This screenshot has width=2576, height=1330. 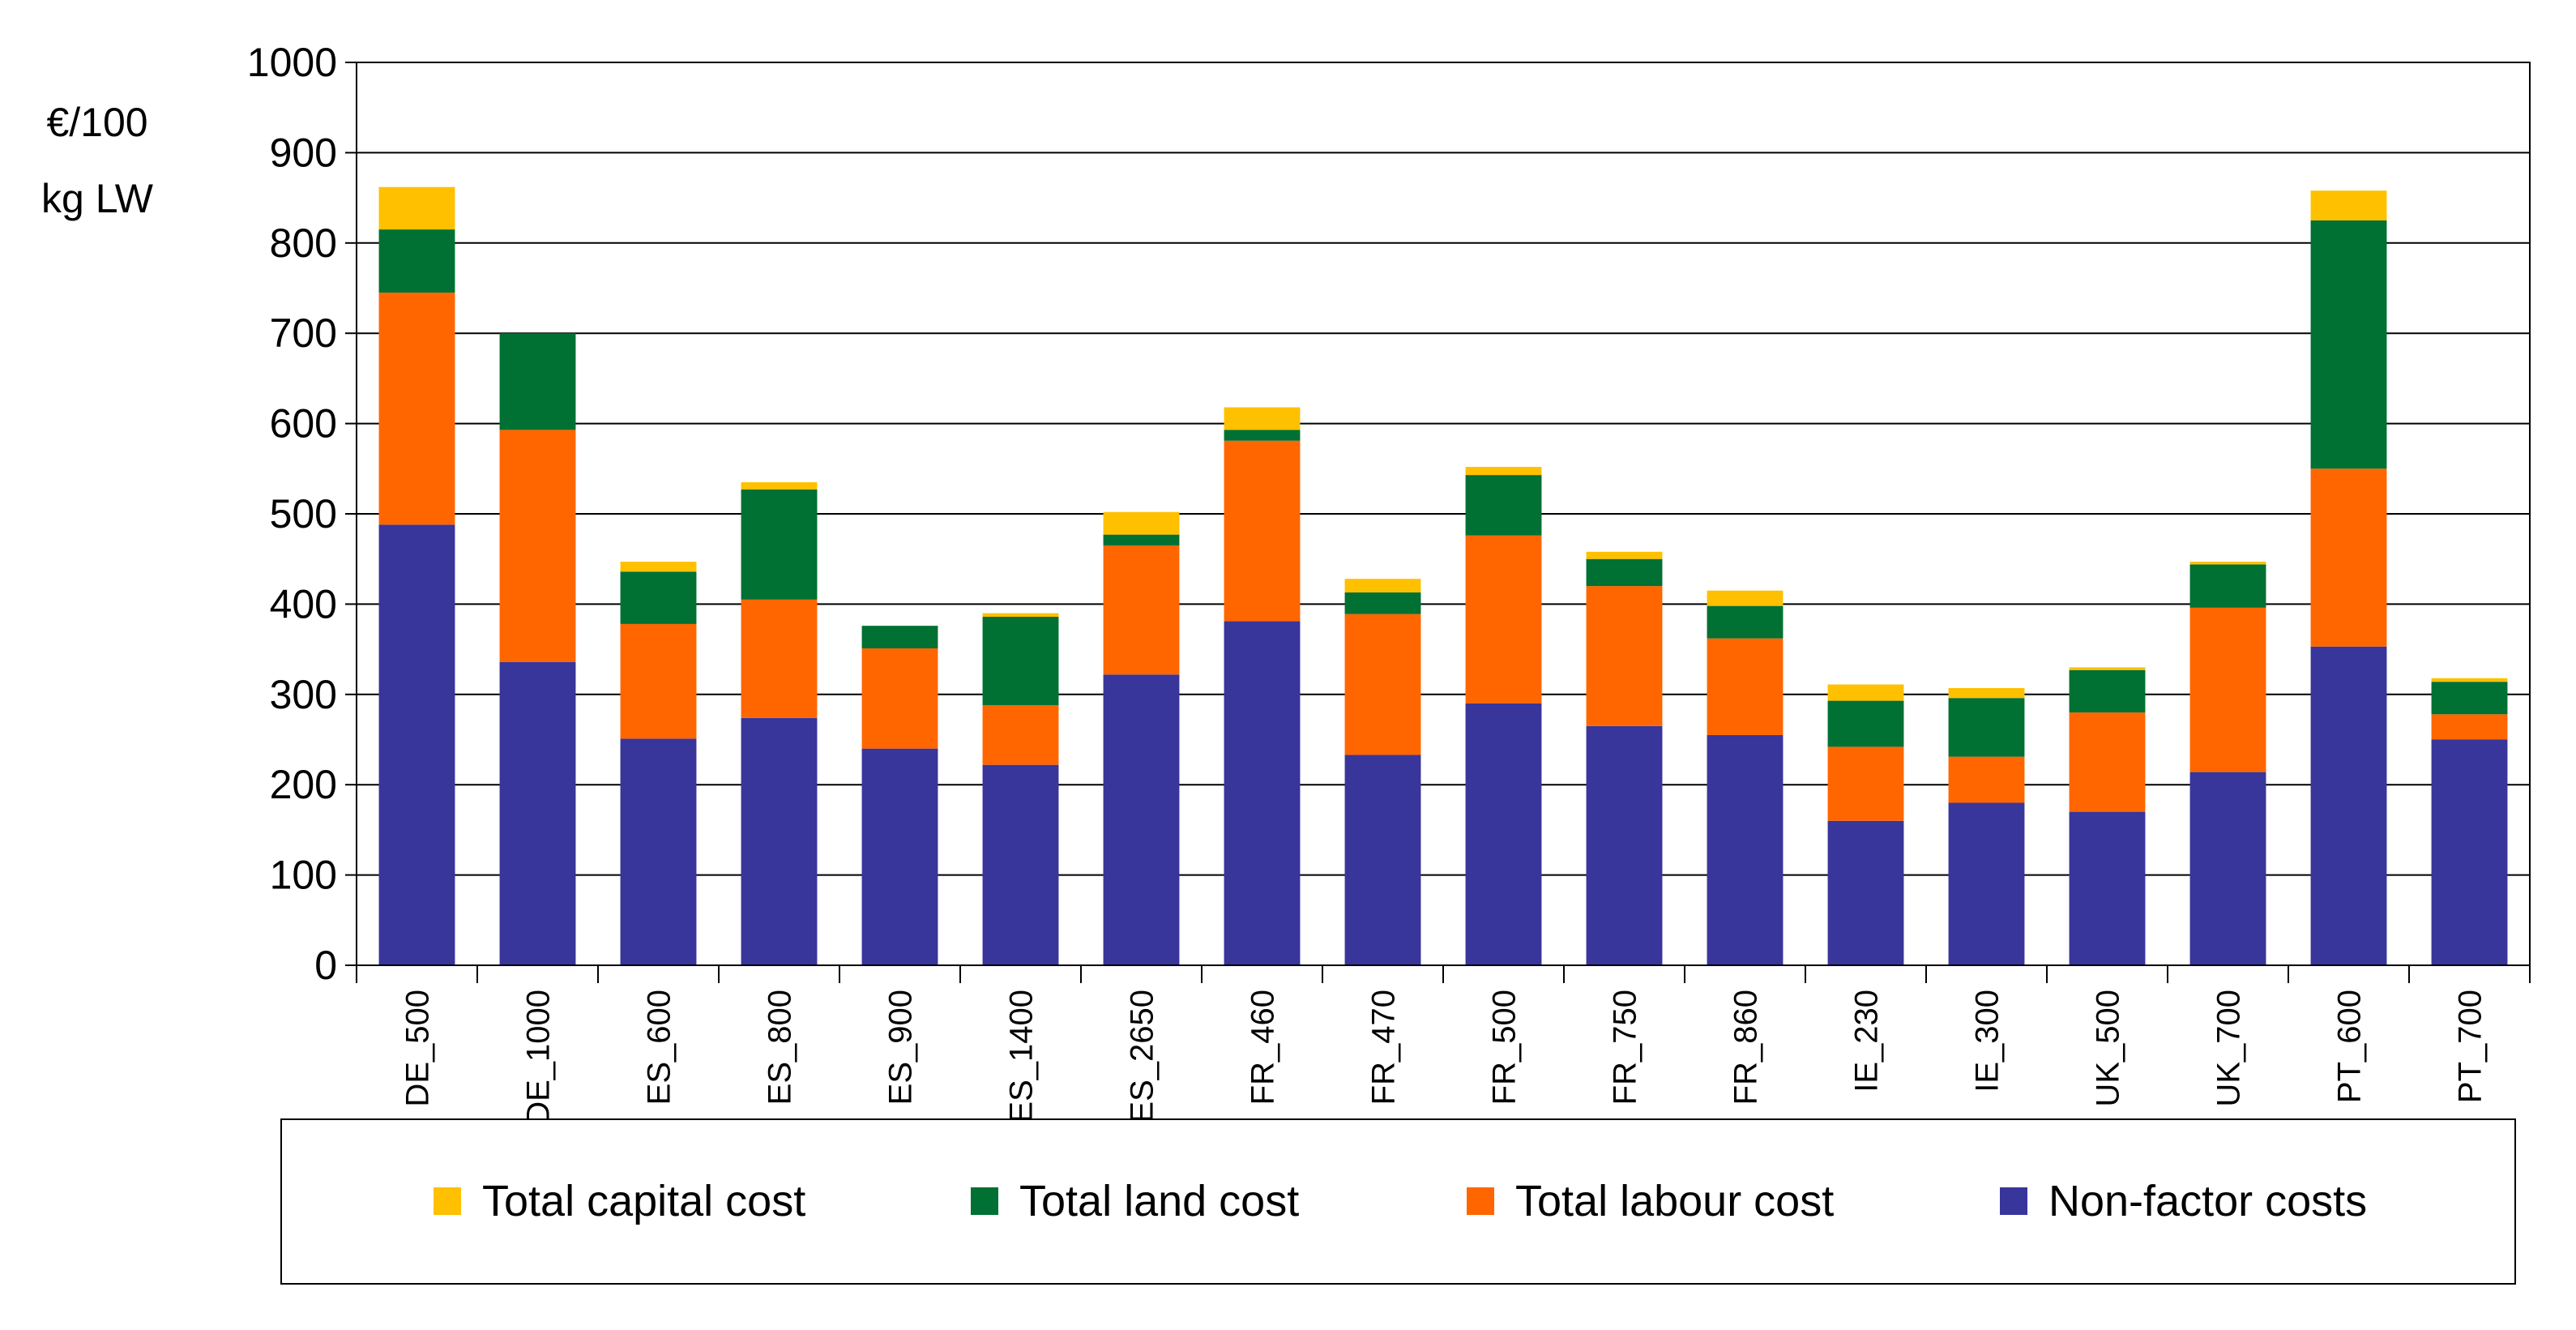 I want to click on y-tick-label: 100, so click(x=303, y=876).